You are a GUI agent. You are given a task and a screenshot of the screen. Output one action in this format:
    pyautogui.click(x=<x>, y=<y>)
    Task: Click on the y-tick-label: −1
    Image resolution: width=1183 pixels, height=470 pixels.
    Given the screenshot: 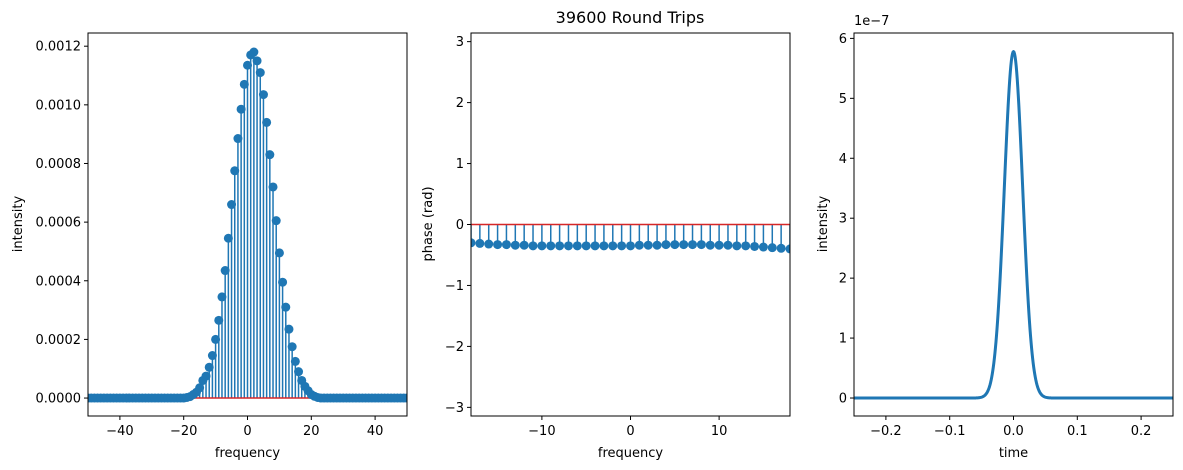 What is the action you would take?
    pyautogui.click(x=454, y=286)
    